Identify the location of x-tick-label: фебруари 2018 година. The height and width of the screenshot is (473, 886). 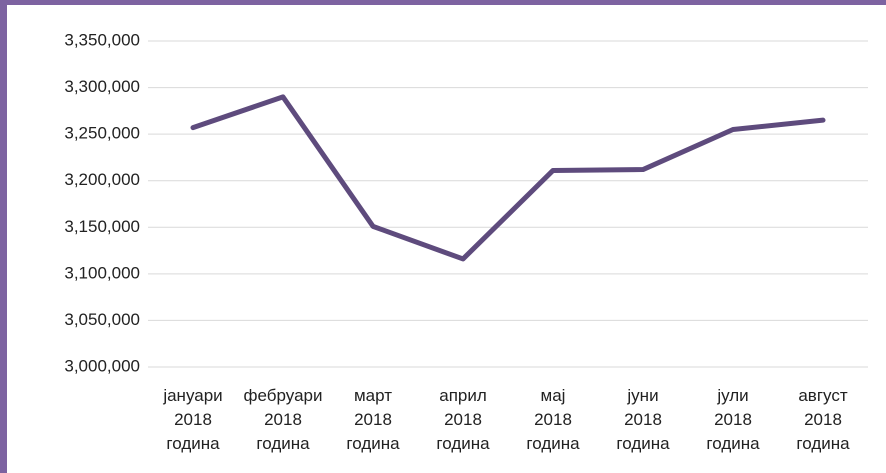
(283, 419).